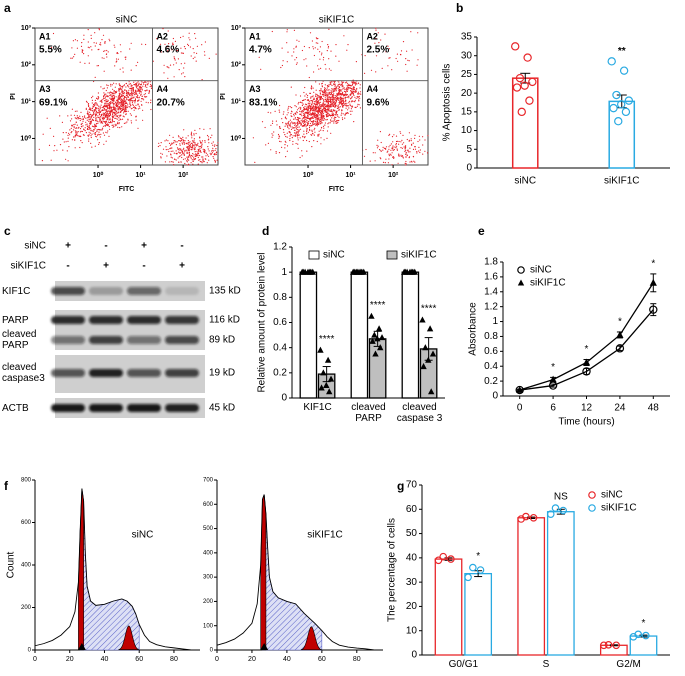 The width and height of the screenshot is (685, 676). I want to click on x-tick-label: 10¹, so click(351, 175).